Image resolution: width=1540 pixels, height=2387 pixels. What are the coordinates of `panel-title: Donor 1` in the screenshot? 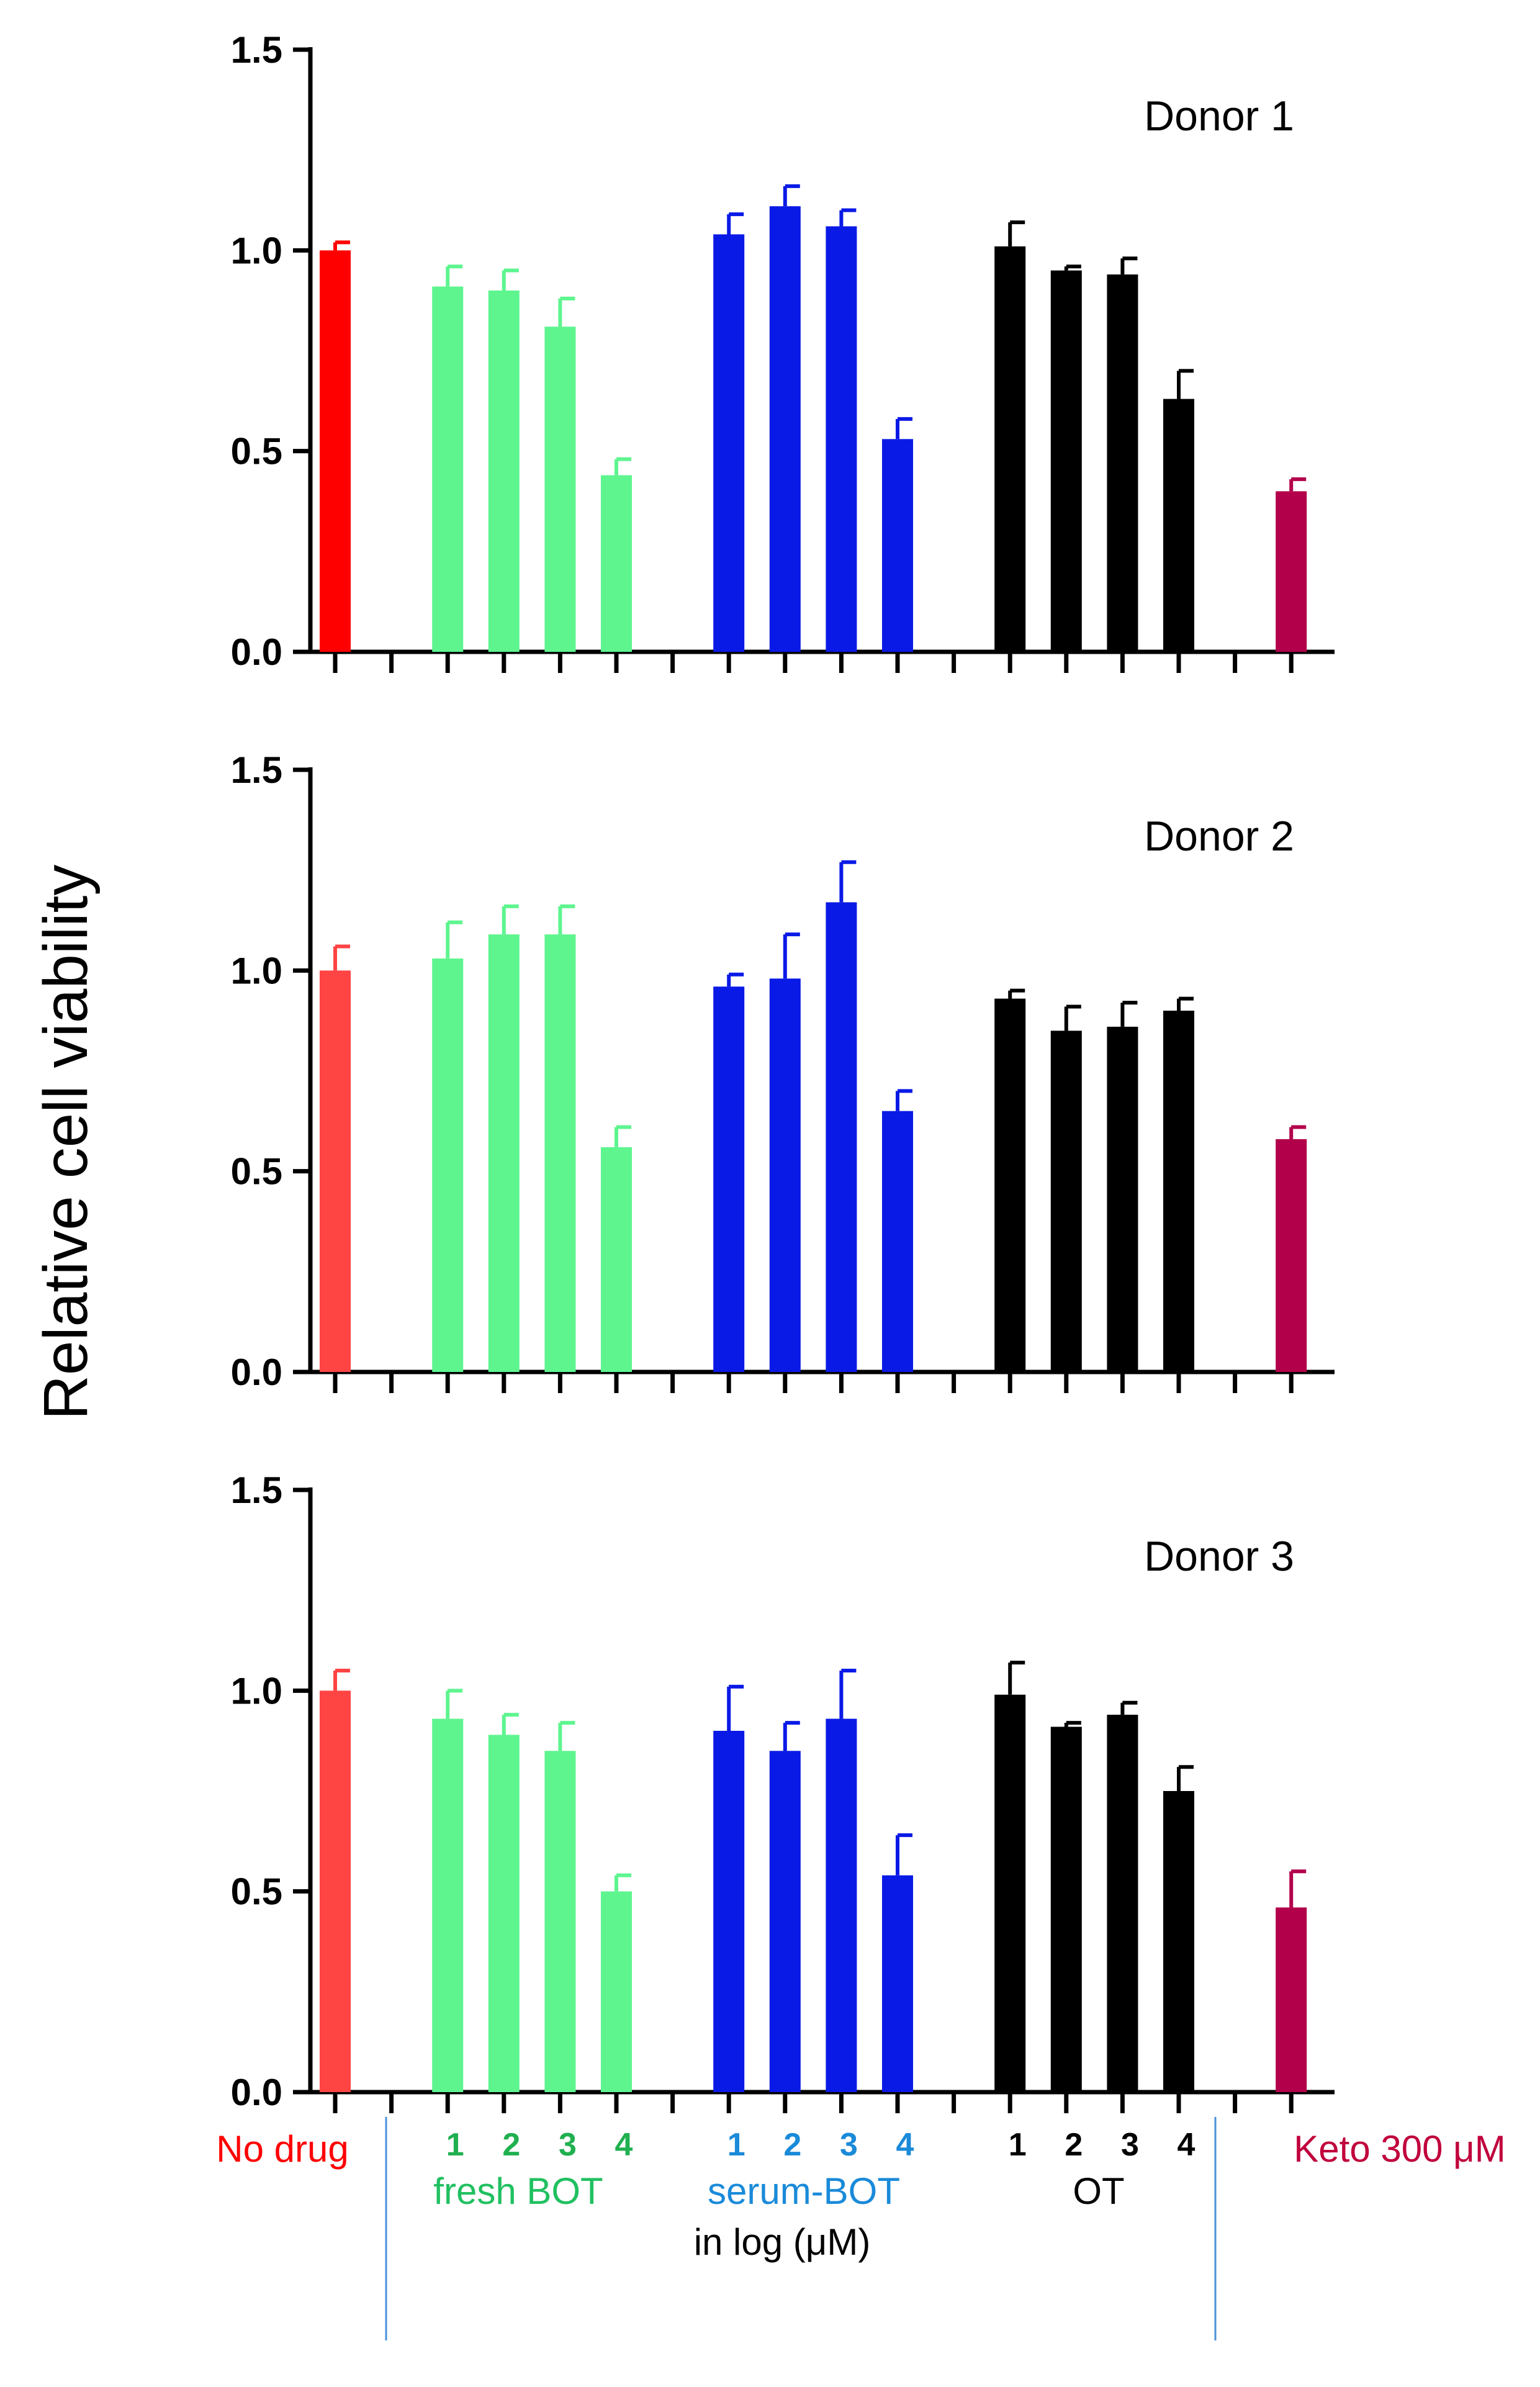 It's located at (1219, 116).